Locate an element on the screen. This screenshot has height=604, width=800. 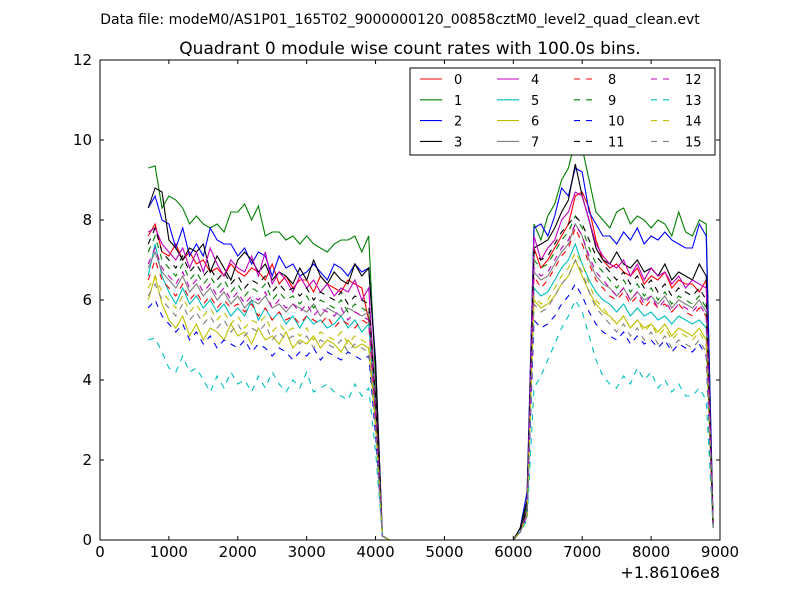
x-tick-label: 9000 is located at coordinates (720, 552).